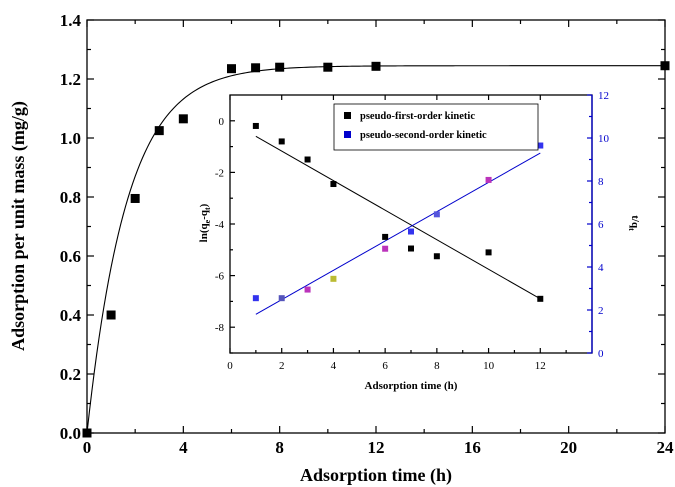 The width and height of the screenshot is (675, 487). What do you see at coordinates (219, 173) in the screenshot?
I see `inset-left-y-tick-label: -2` at bounding box center [219, 173].